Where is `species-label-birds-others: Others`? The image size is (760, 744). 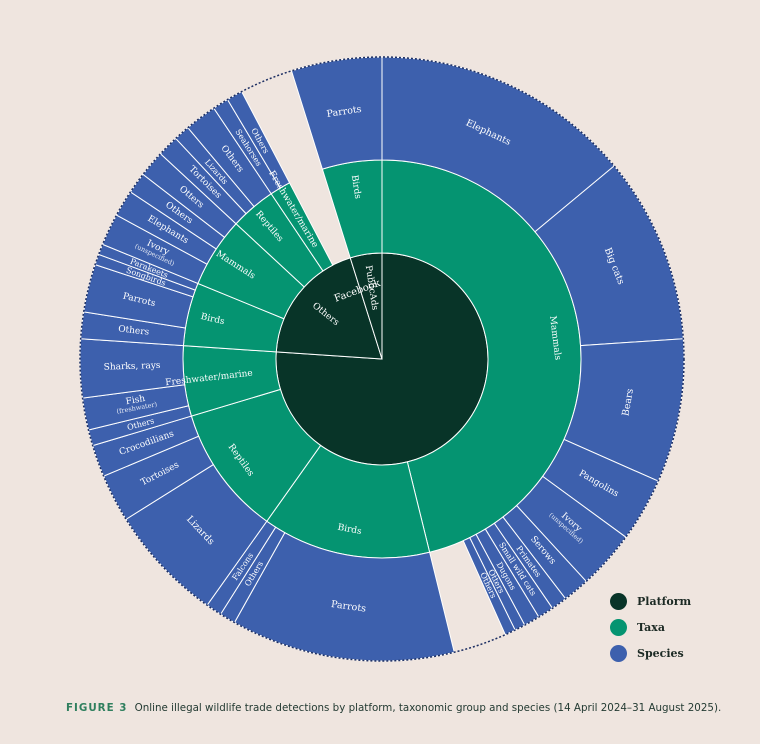
species-label-birds-others: Others is located at coordinates (134, 330).